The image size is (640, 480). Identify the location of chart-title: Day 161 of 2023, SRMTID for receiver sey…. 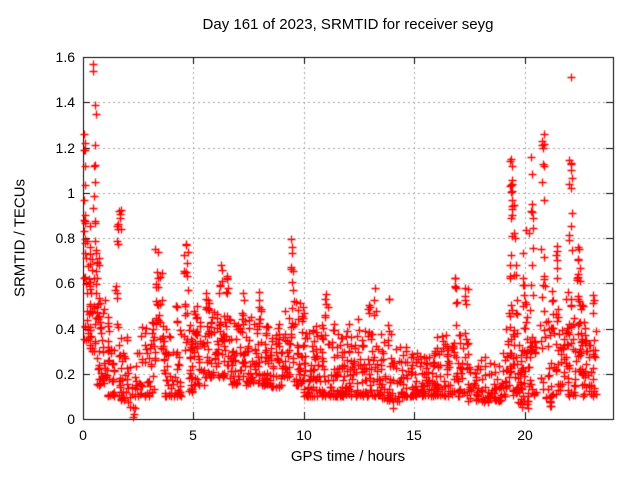
(348, 24).